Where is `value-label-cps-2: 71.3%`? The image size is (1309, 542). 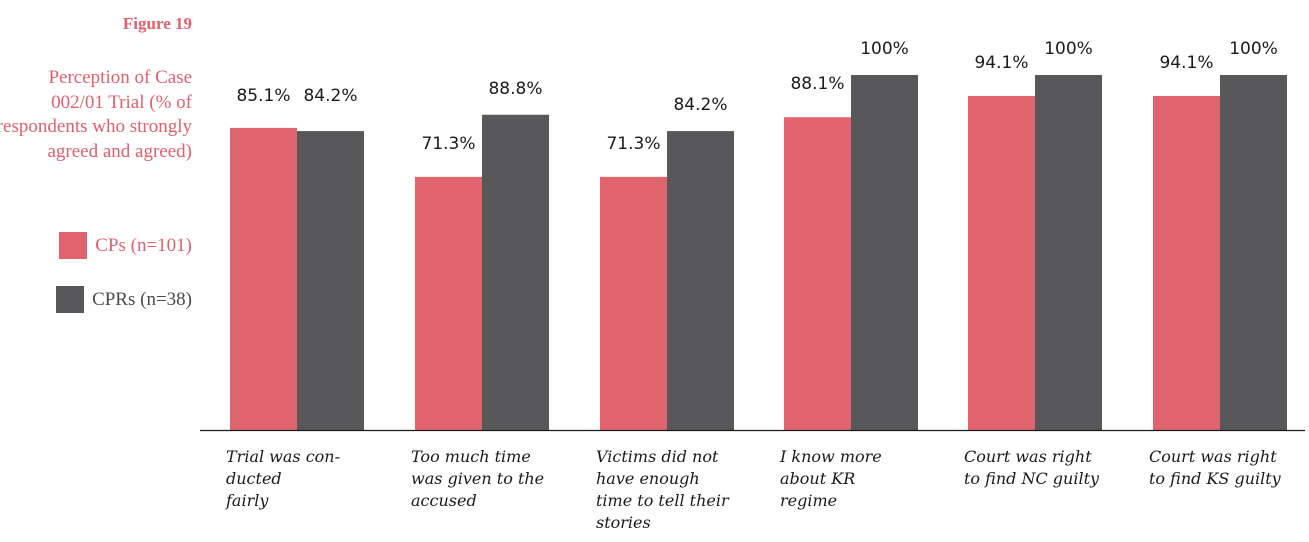
value-label-cps-2: 71.3% is located at coordinates (448, 144).